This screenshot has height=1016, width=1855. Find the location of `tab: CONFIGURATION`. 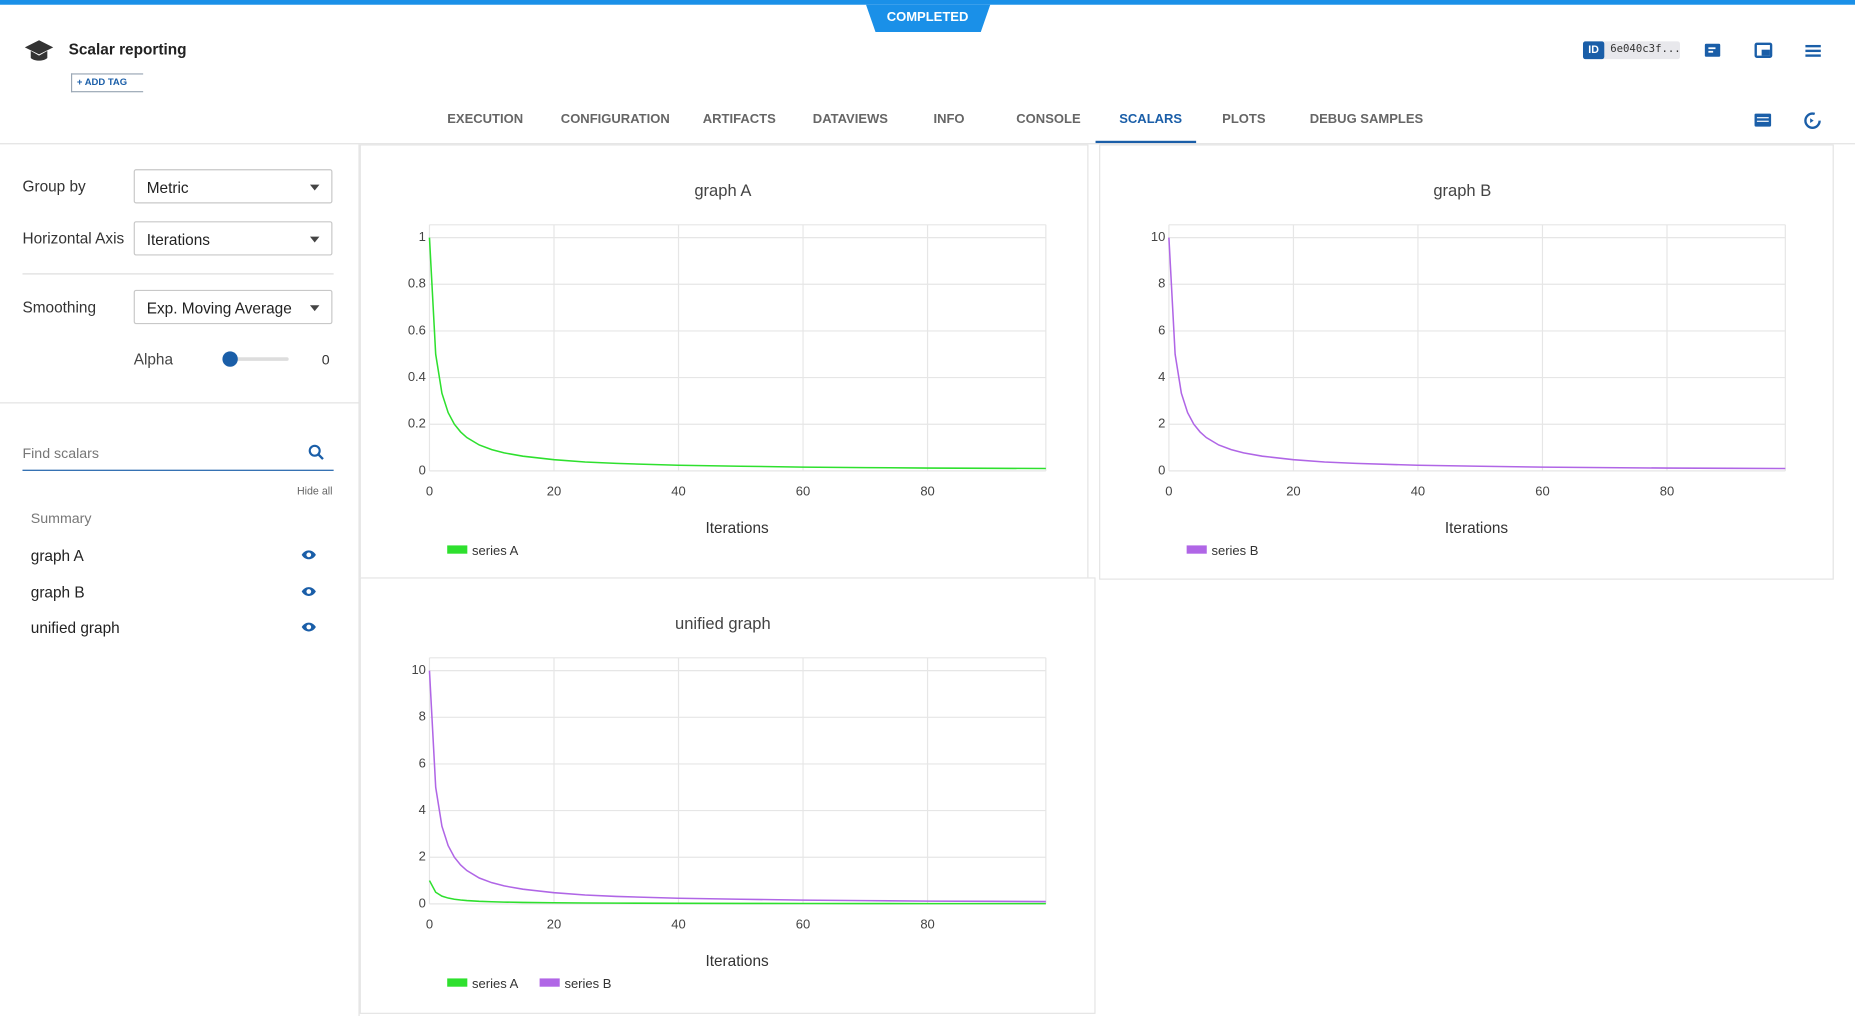

tab: CONFIGURATION is located at coordinates (615, 119).